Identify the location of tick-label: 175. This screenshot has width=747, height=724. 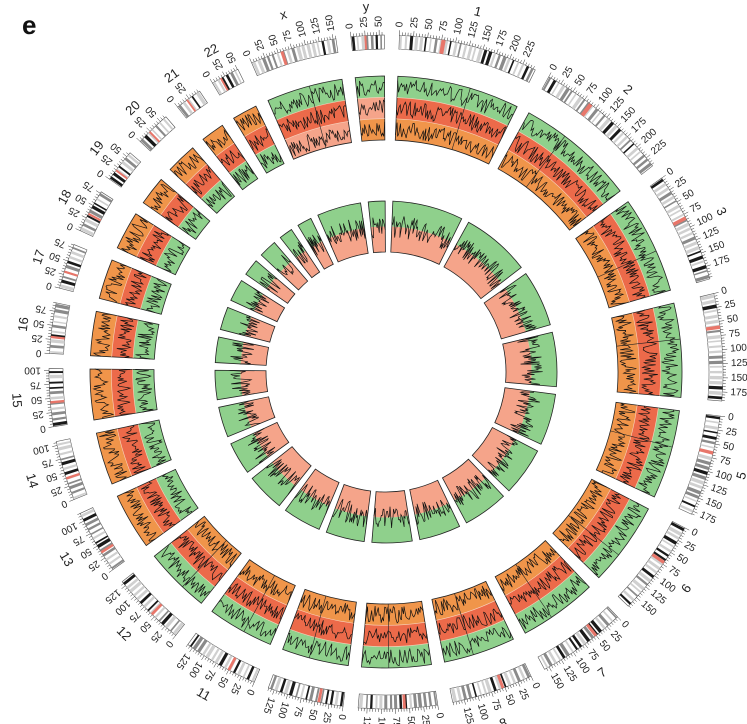
(502, 38).